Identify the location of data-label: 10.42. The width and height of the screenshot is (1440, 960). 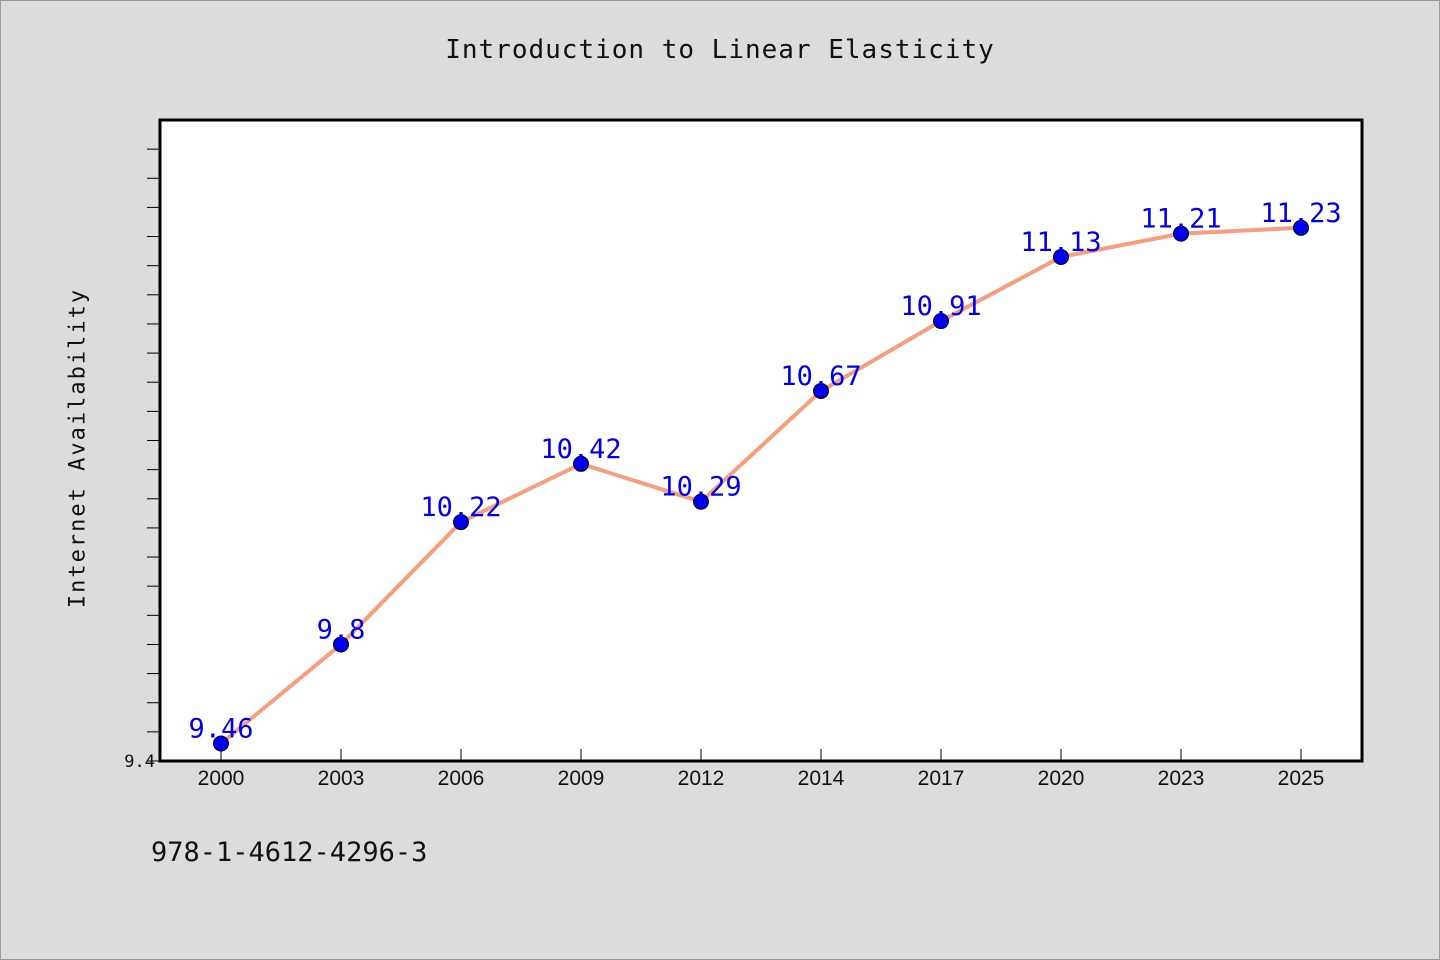
(580, 449).